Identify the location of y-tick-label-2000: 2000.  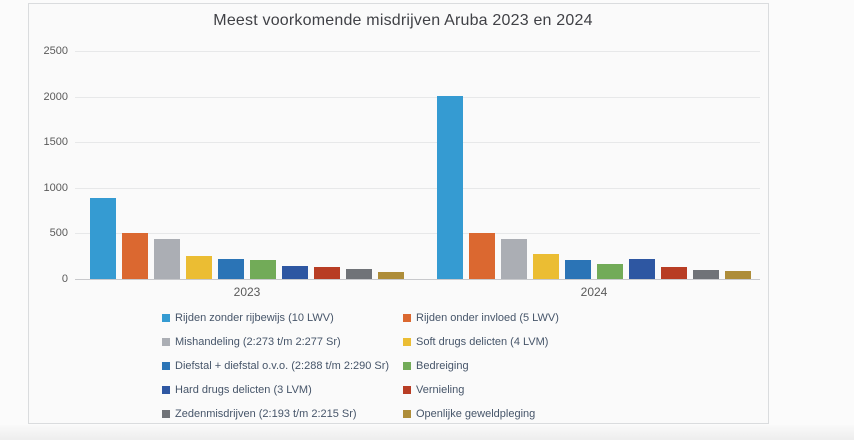
(55, 96).